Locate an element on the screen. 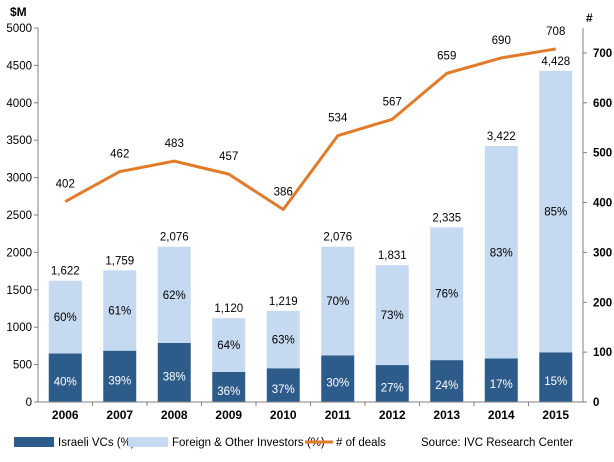 The image size is (614, 462). x-tick-label: 2015 is located at coordinates (555, 415).